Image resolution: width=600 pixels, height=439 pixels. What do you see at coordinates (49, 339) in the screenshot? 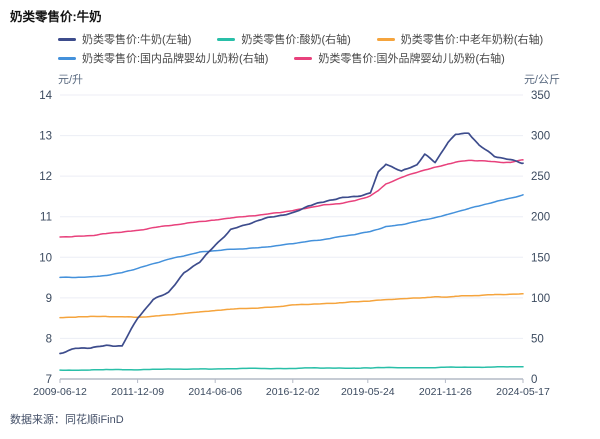
I see `left-axis-tick-label: 8` at bounding box center [49, 339].